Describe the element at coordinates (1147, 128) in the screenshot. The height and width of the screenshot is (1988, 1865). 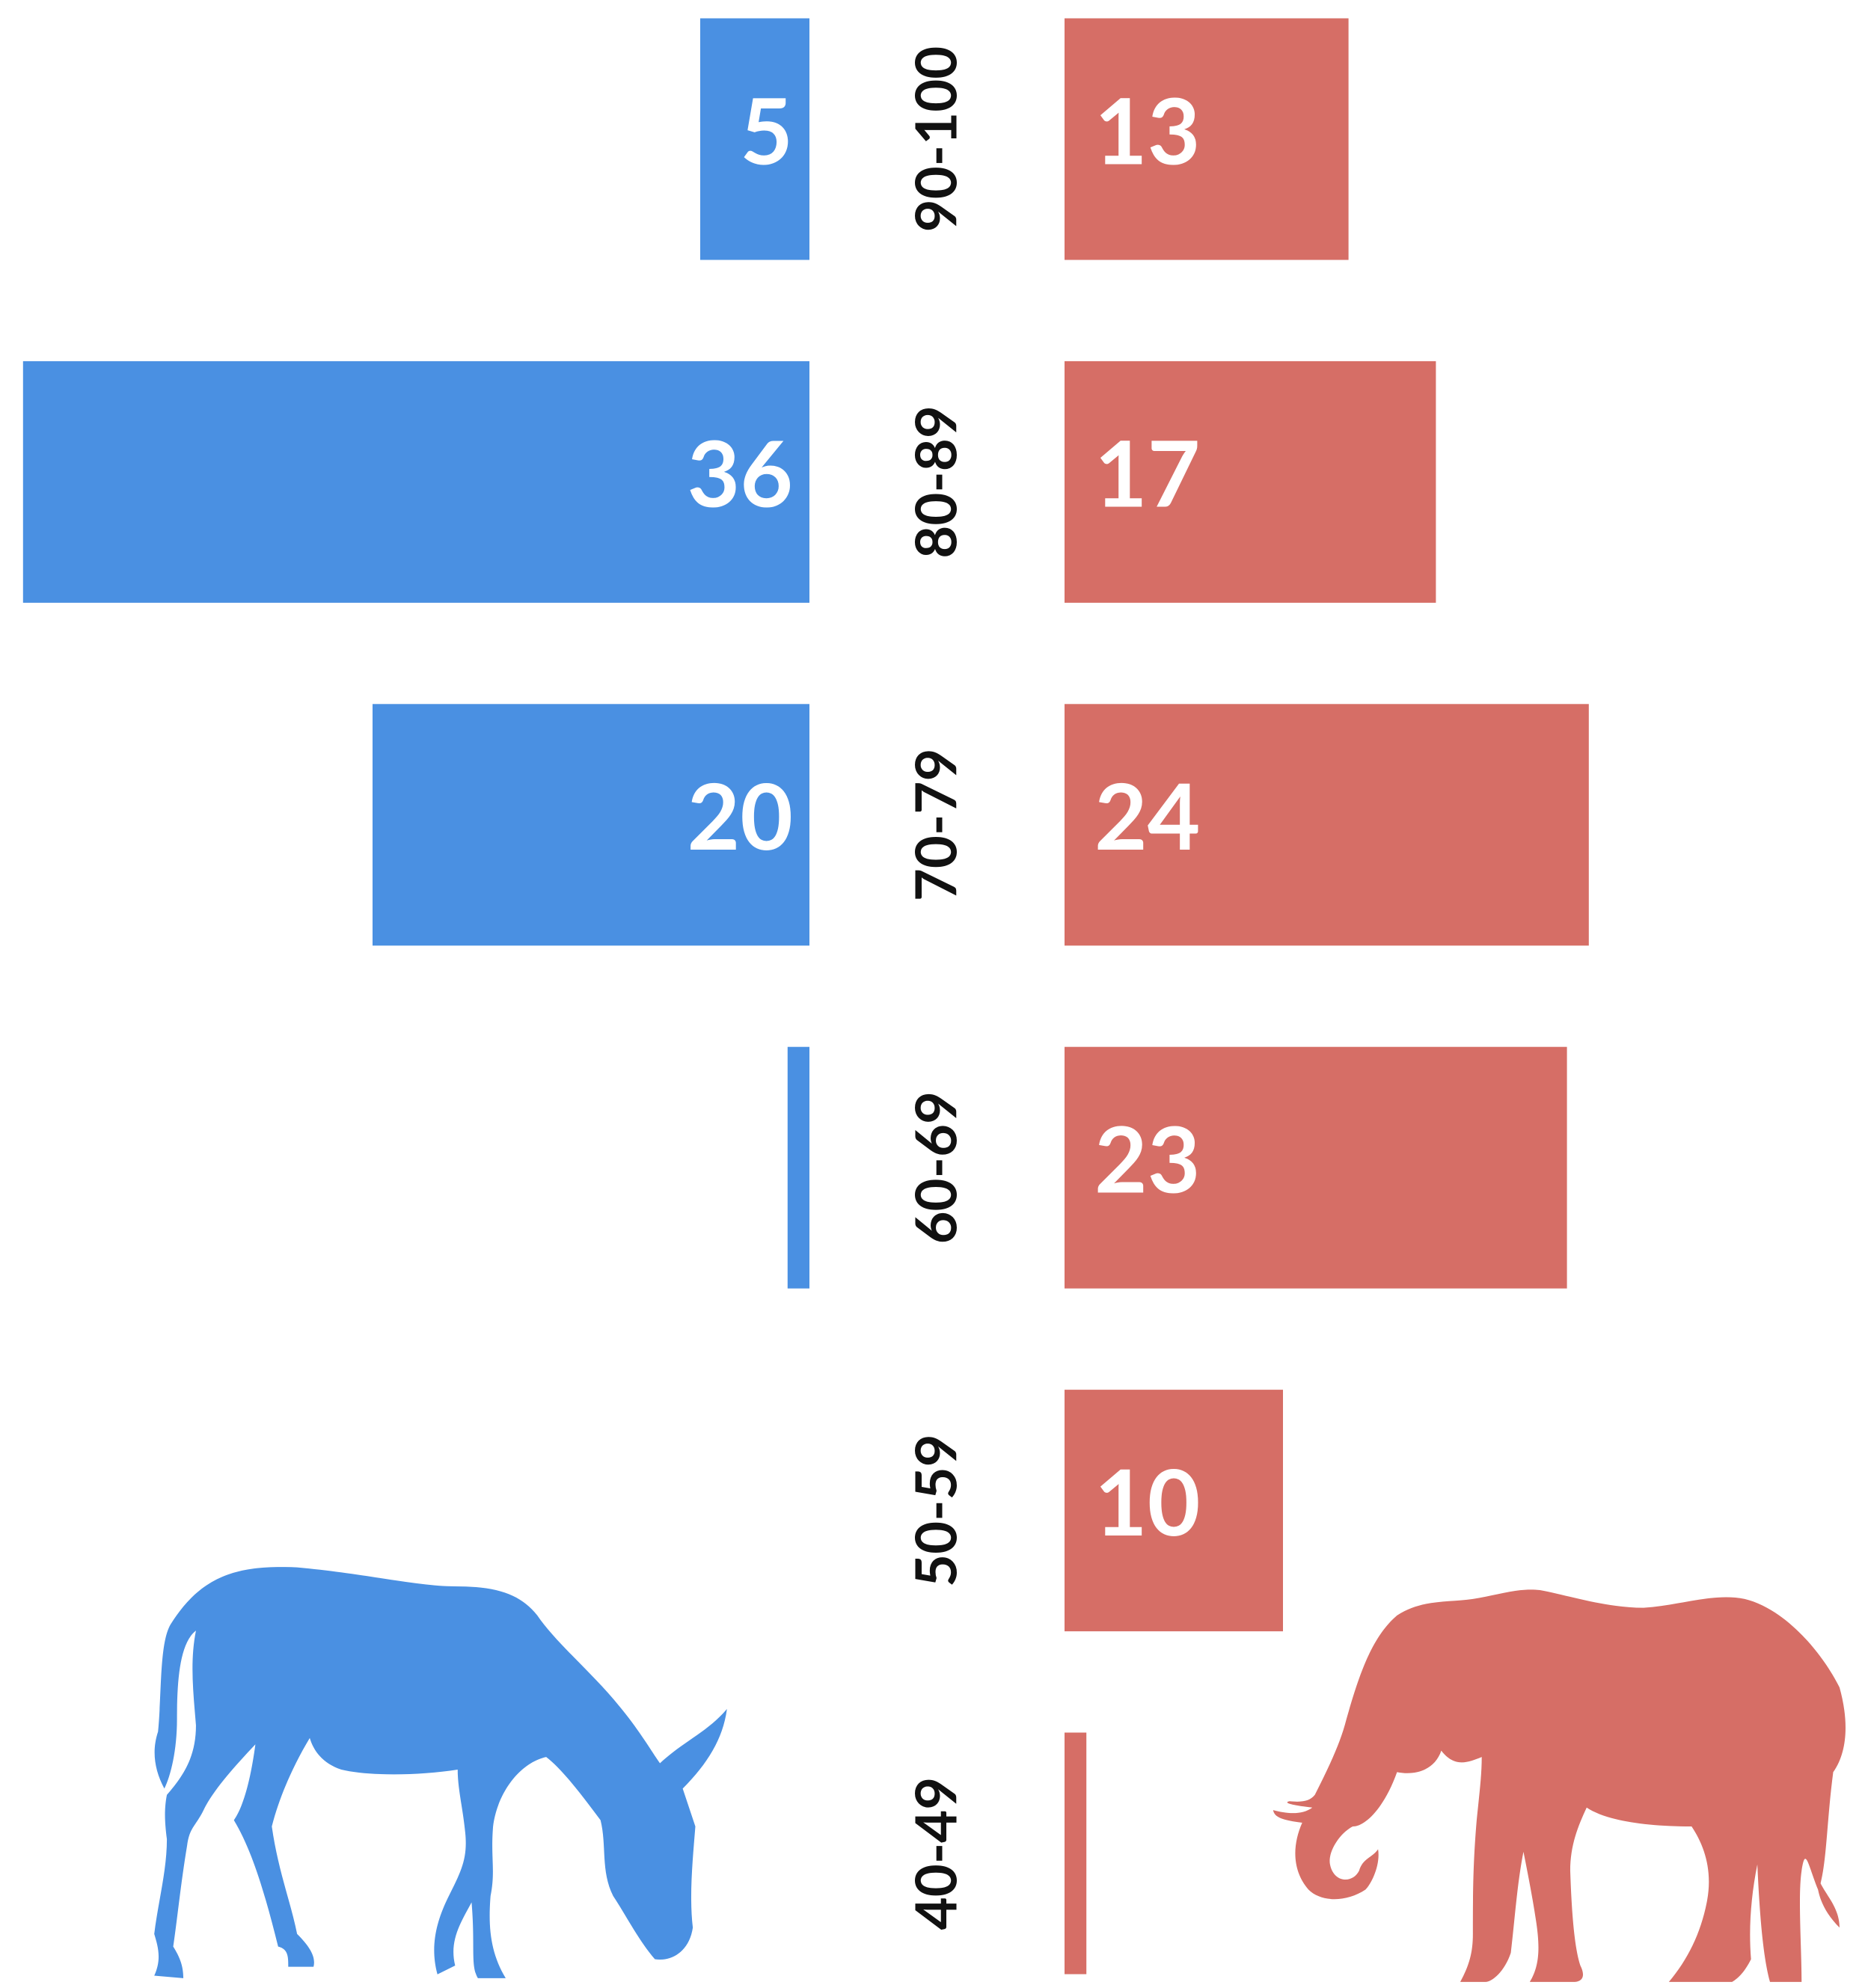
I see `value-label: 13` at that location.